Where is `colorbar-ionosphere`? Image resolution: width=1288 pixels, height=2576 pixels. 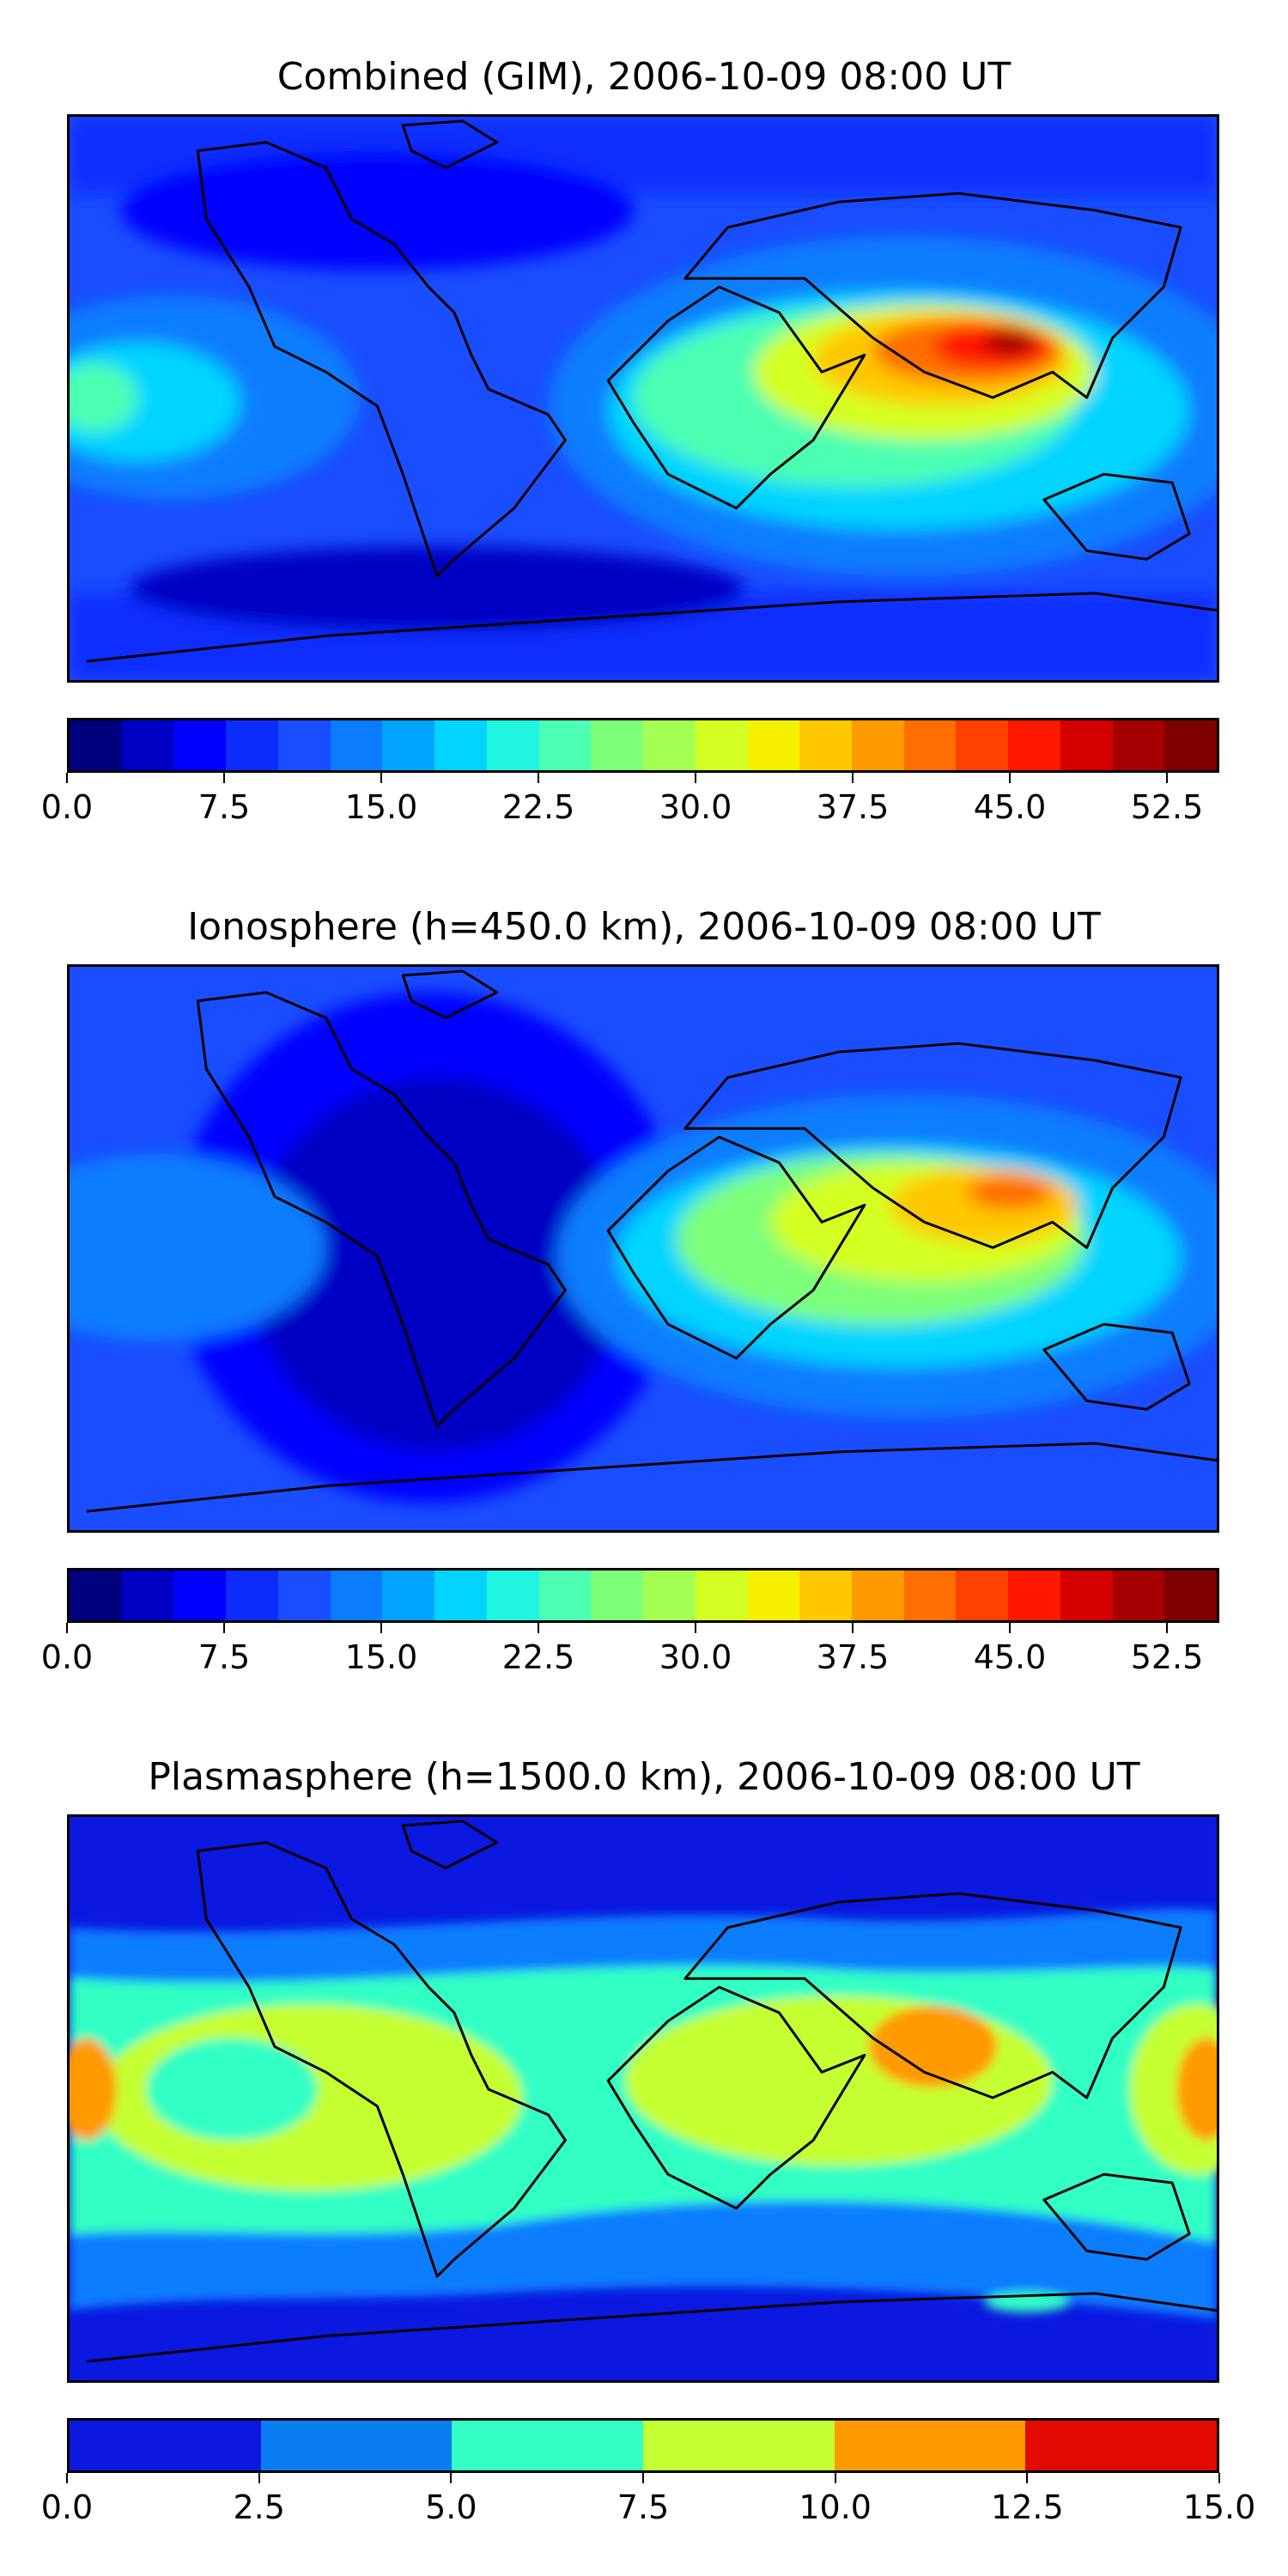
colorbar-ionosphere is located at coordinates (643, 1595).